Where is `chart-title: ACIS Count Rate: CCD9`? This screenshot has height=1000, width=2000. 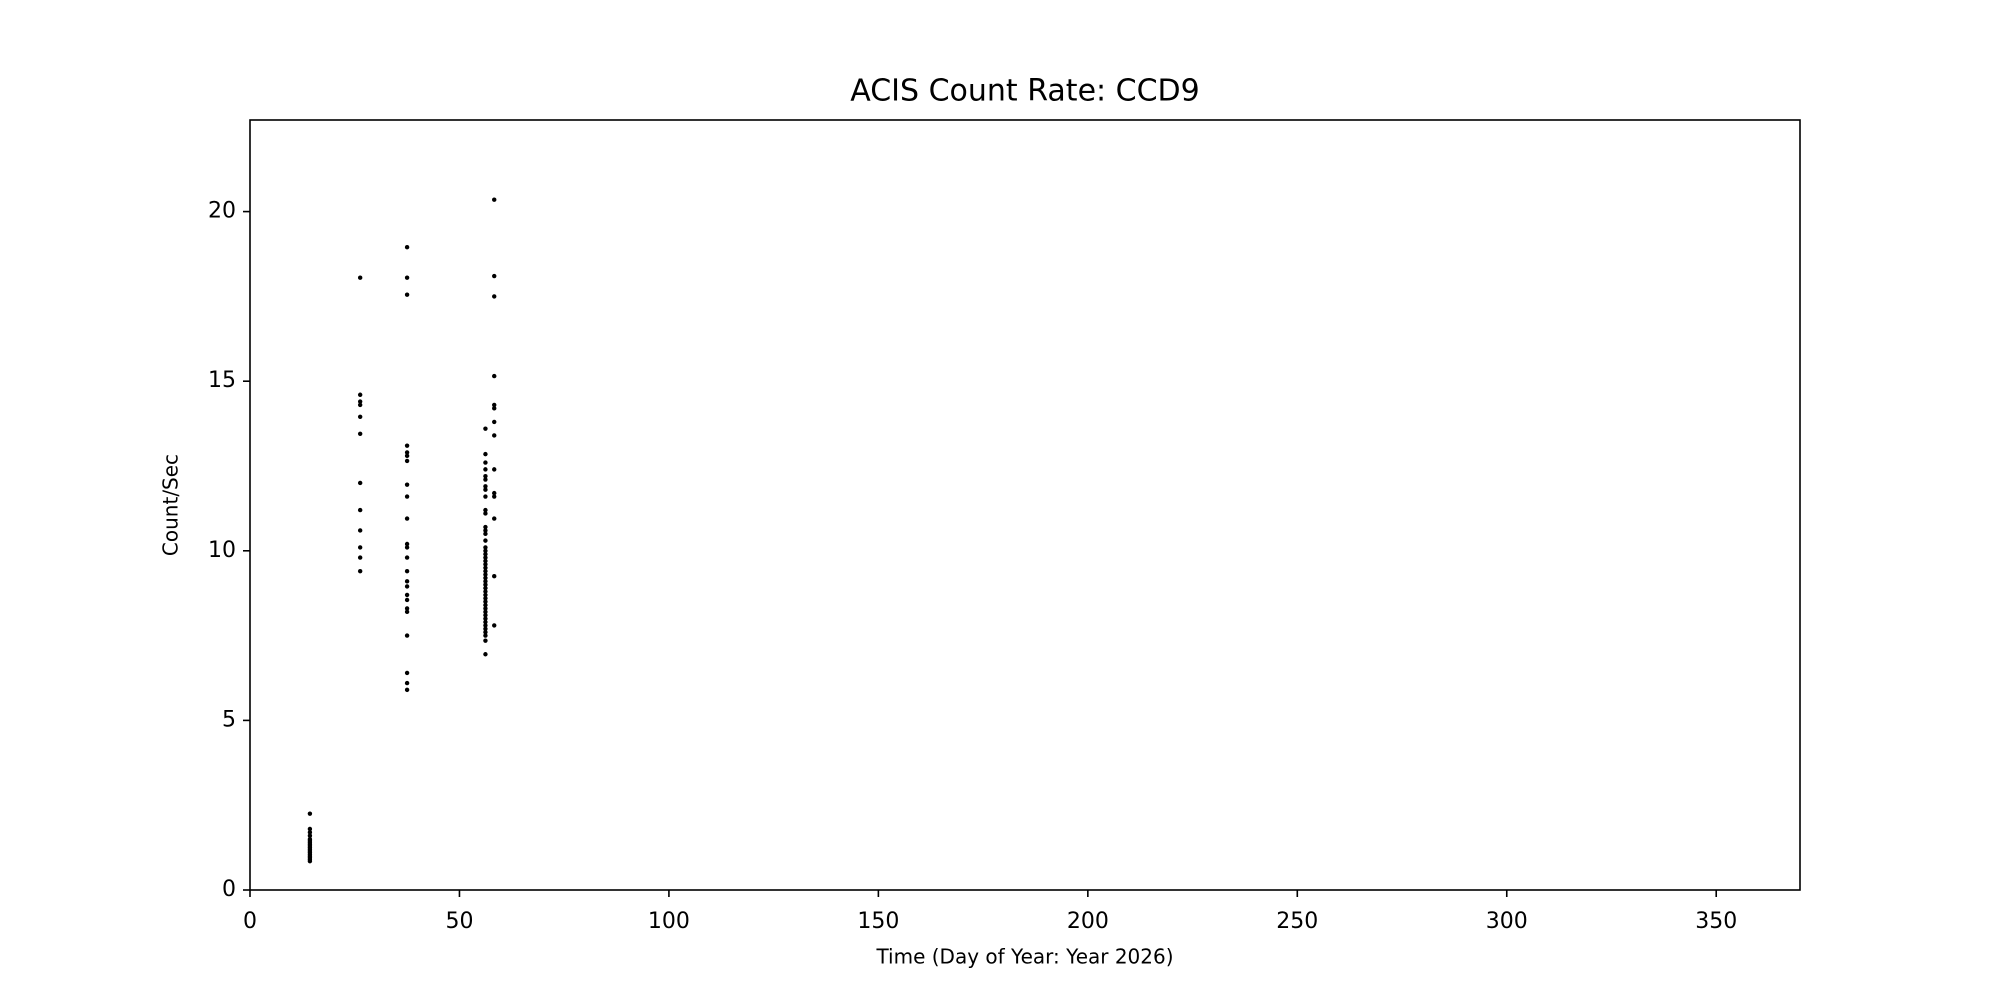 chart-title: ACIS Count Rate: CCD9 is located at coordinates (1025, 91).